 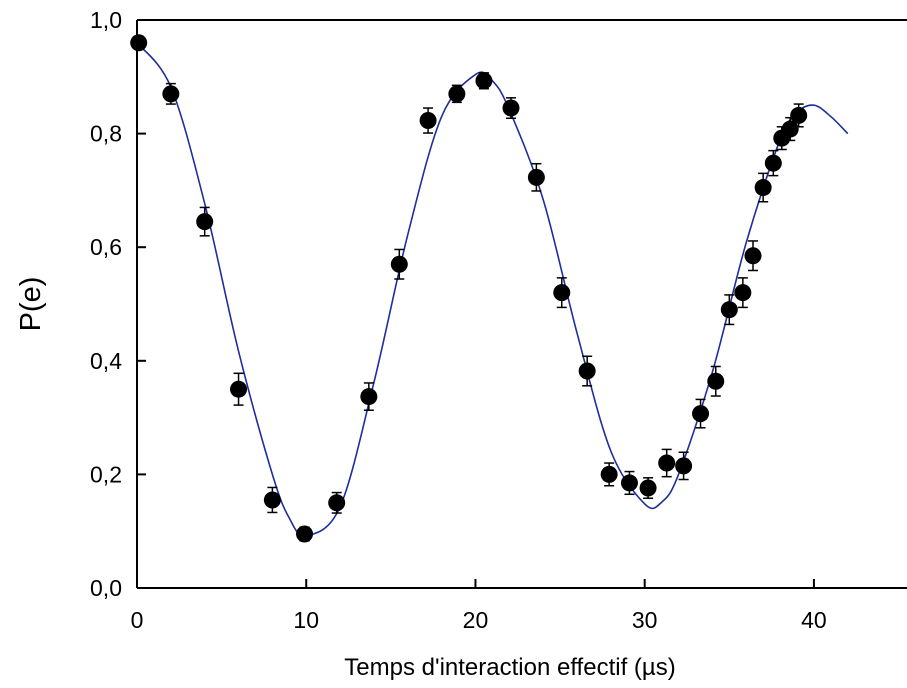 I want to click on y-tick-label: 0,8, so click(x=106, y=134).